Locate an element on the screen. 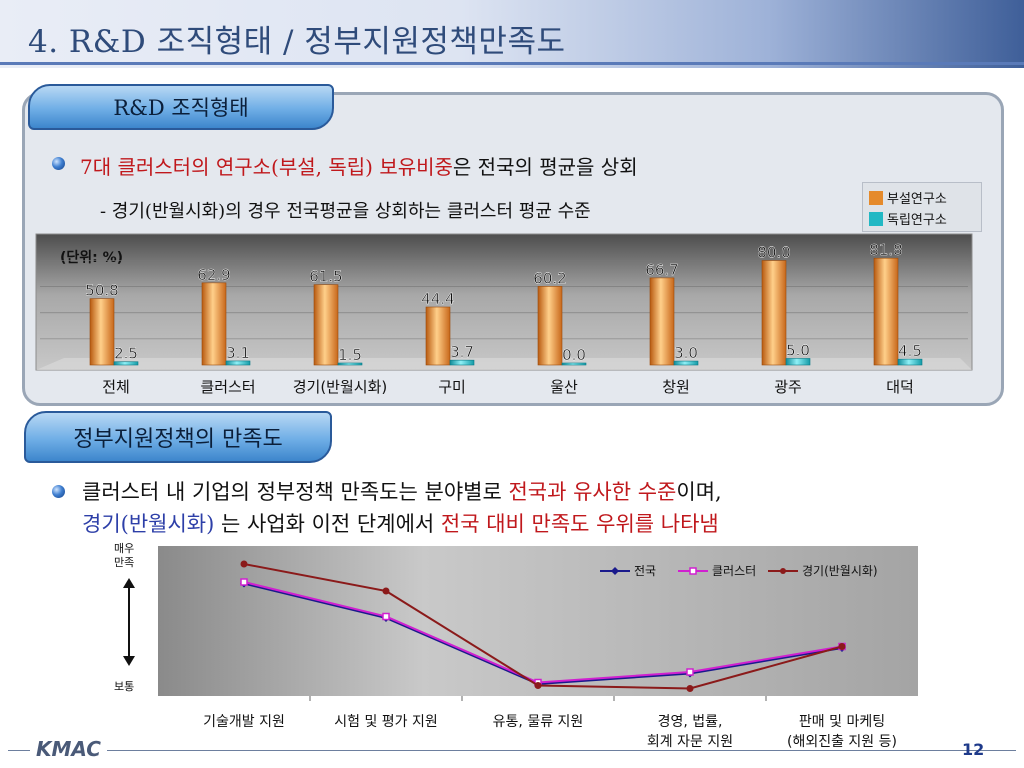 The width and height of the screenshot is (1024, 768). header-stripe is located at coordinates (512, 63).